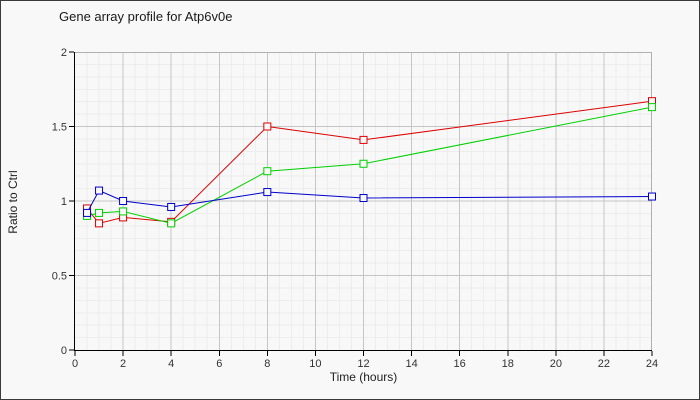 The height and width of the screenshot is (400, 700). What do you see at coordinates (75, 364) in the screenshot?
I see `x-tick-label: 0` at bounding box center [75, 364].